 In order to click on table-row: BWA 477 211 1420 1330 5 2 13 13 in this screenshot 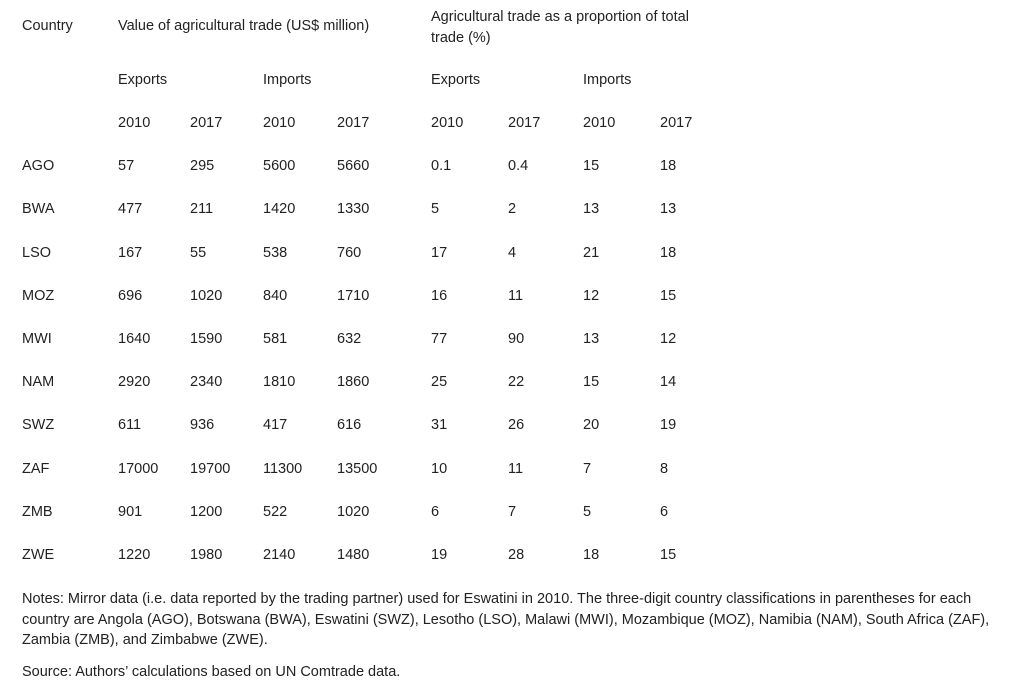, I will do `click(511, 209)`.